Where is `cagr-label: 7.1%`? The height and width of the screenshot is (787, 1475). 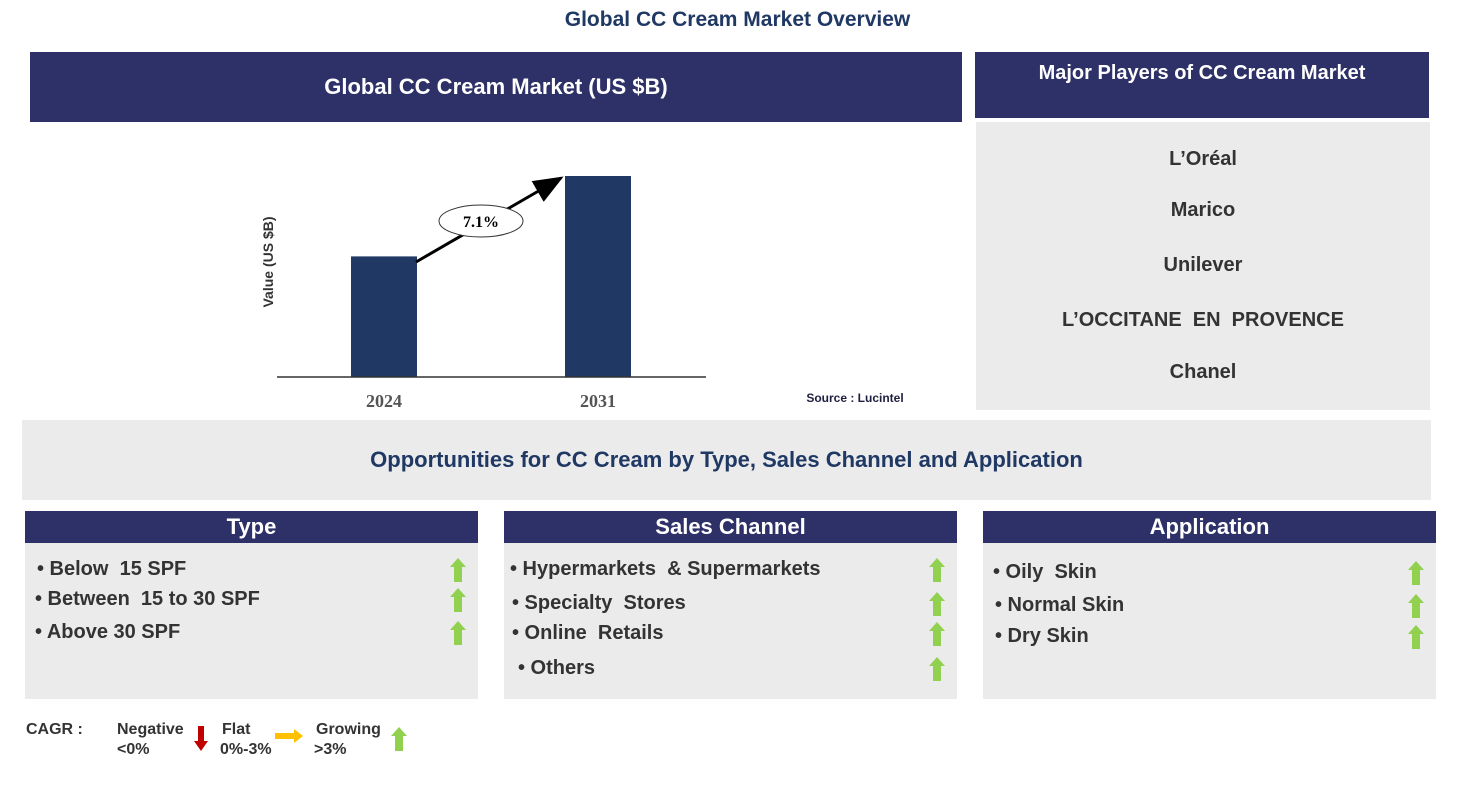
cagr-label: 7.1% is located at coordinates (481, 222).